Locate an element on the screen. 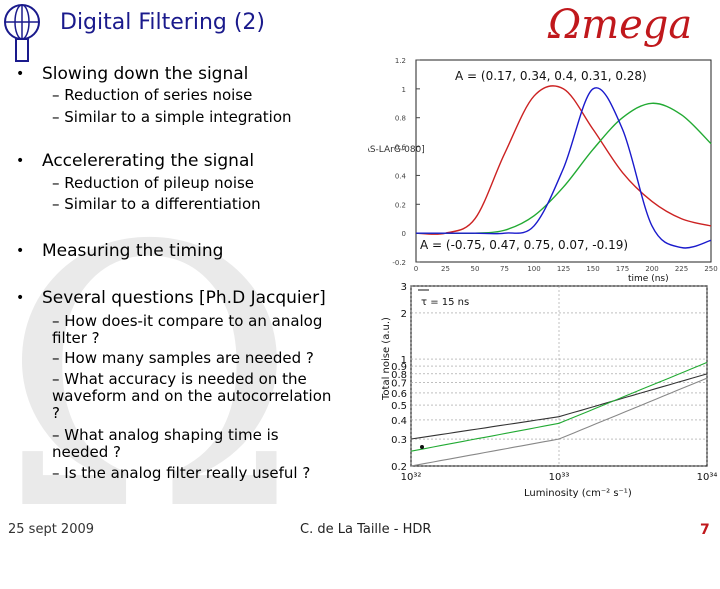 The height and width of the screenshot is (589, 720). x-tick-label: 200 is located at coordinates (651, 269).